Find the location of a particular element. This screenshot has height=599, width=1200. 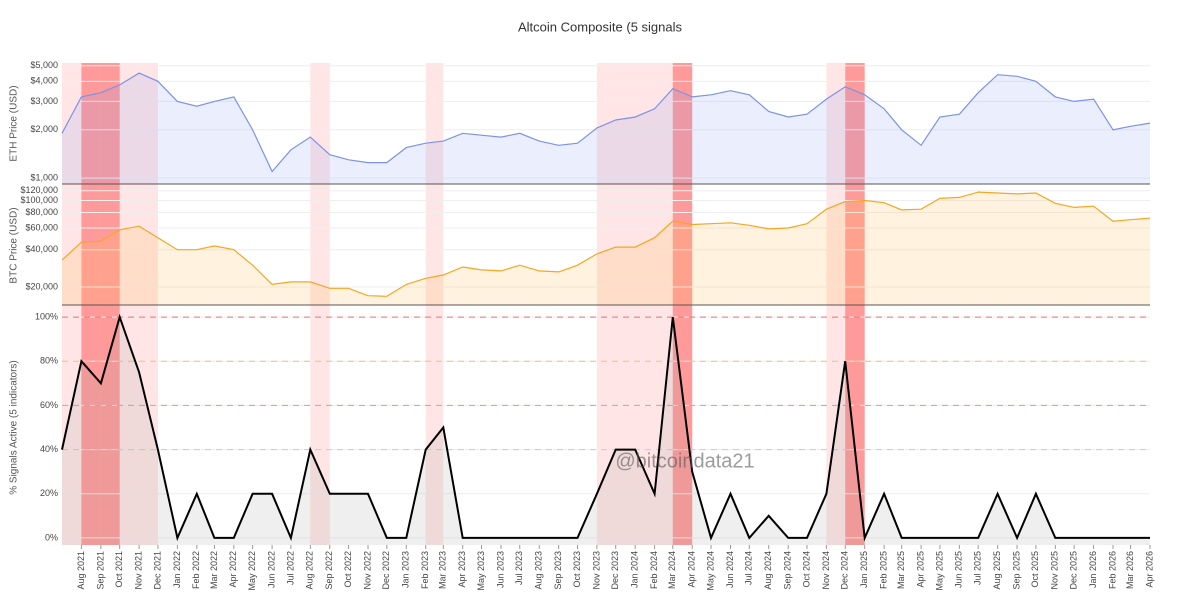

y-tick-label: $3,000 is located at coordinates (44, 101).